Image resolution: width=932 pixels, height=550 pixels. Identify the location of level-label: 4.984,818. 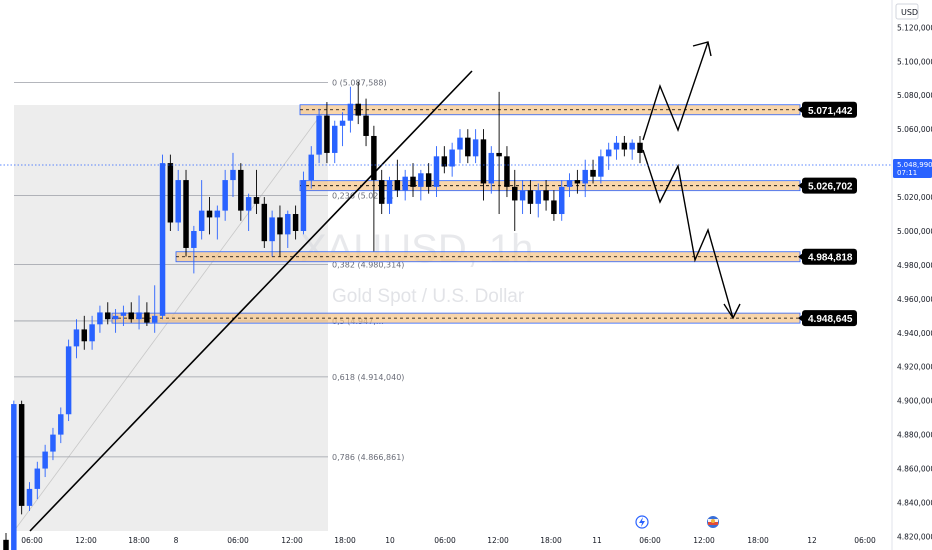
(830, 258).